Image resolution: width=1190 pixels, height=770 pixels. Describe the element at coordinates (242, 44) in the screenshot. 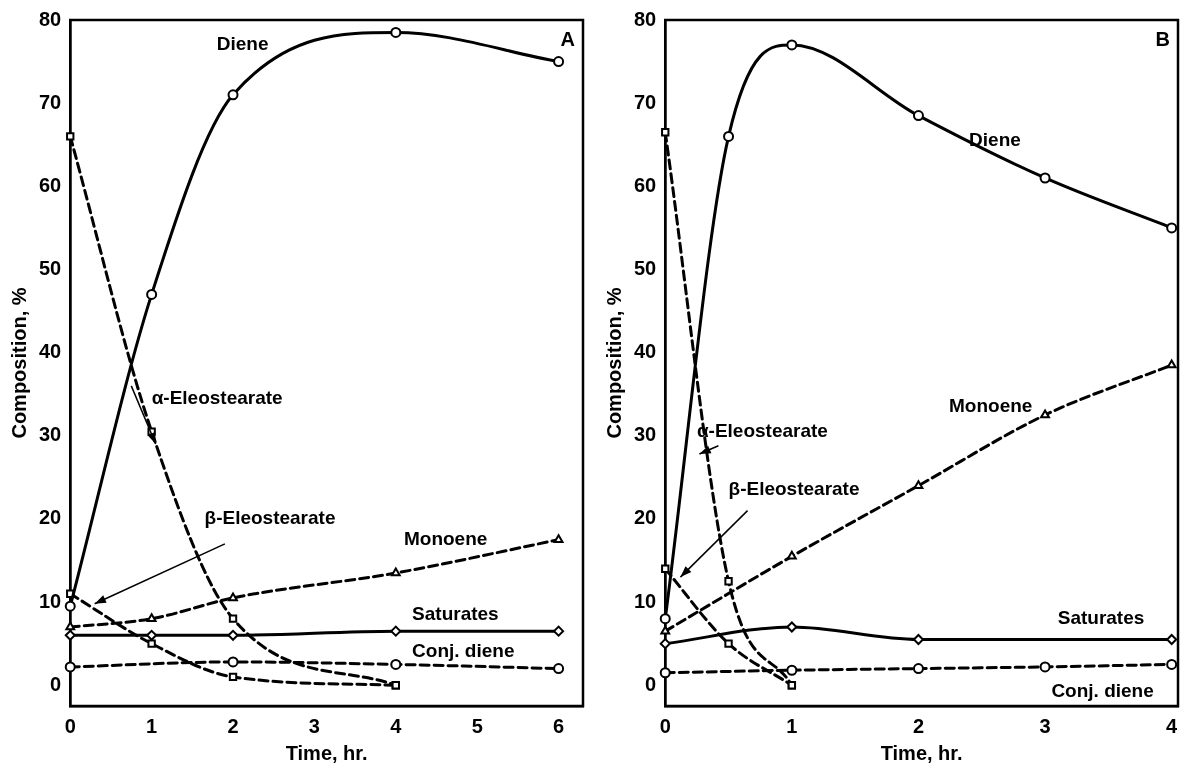

I see `series-label: Diene` at that location.